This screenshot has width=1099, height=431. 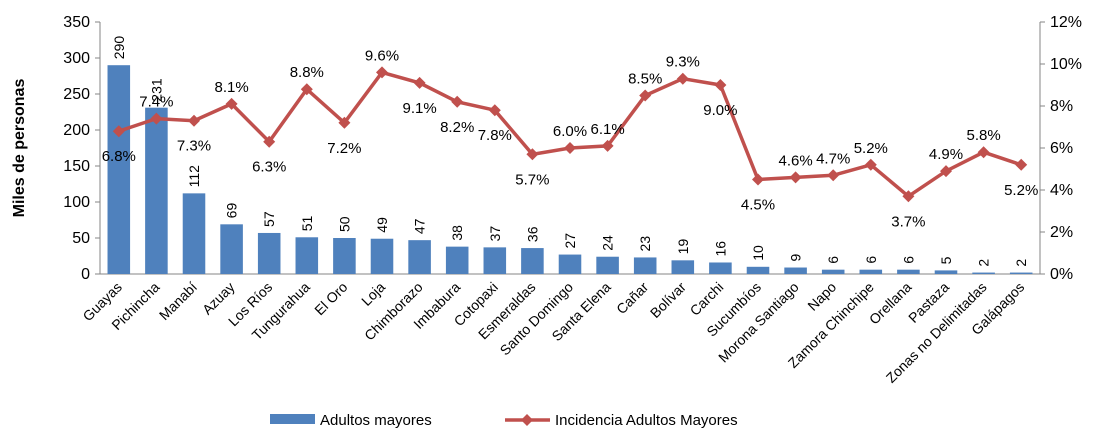 What do you see at coordinates (946, 260) in the screenshot?
I see `bar-value-label: 5` at bounding box center [946, 260].